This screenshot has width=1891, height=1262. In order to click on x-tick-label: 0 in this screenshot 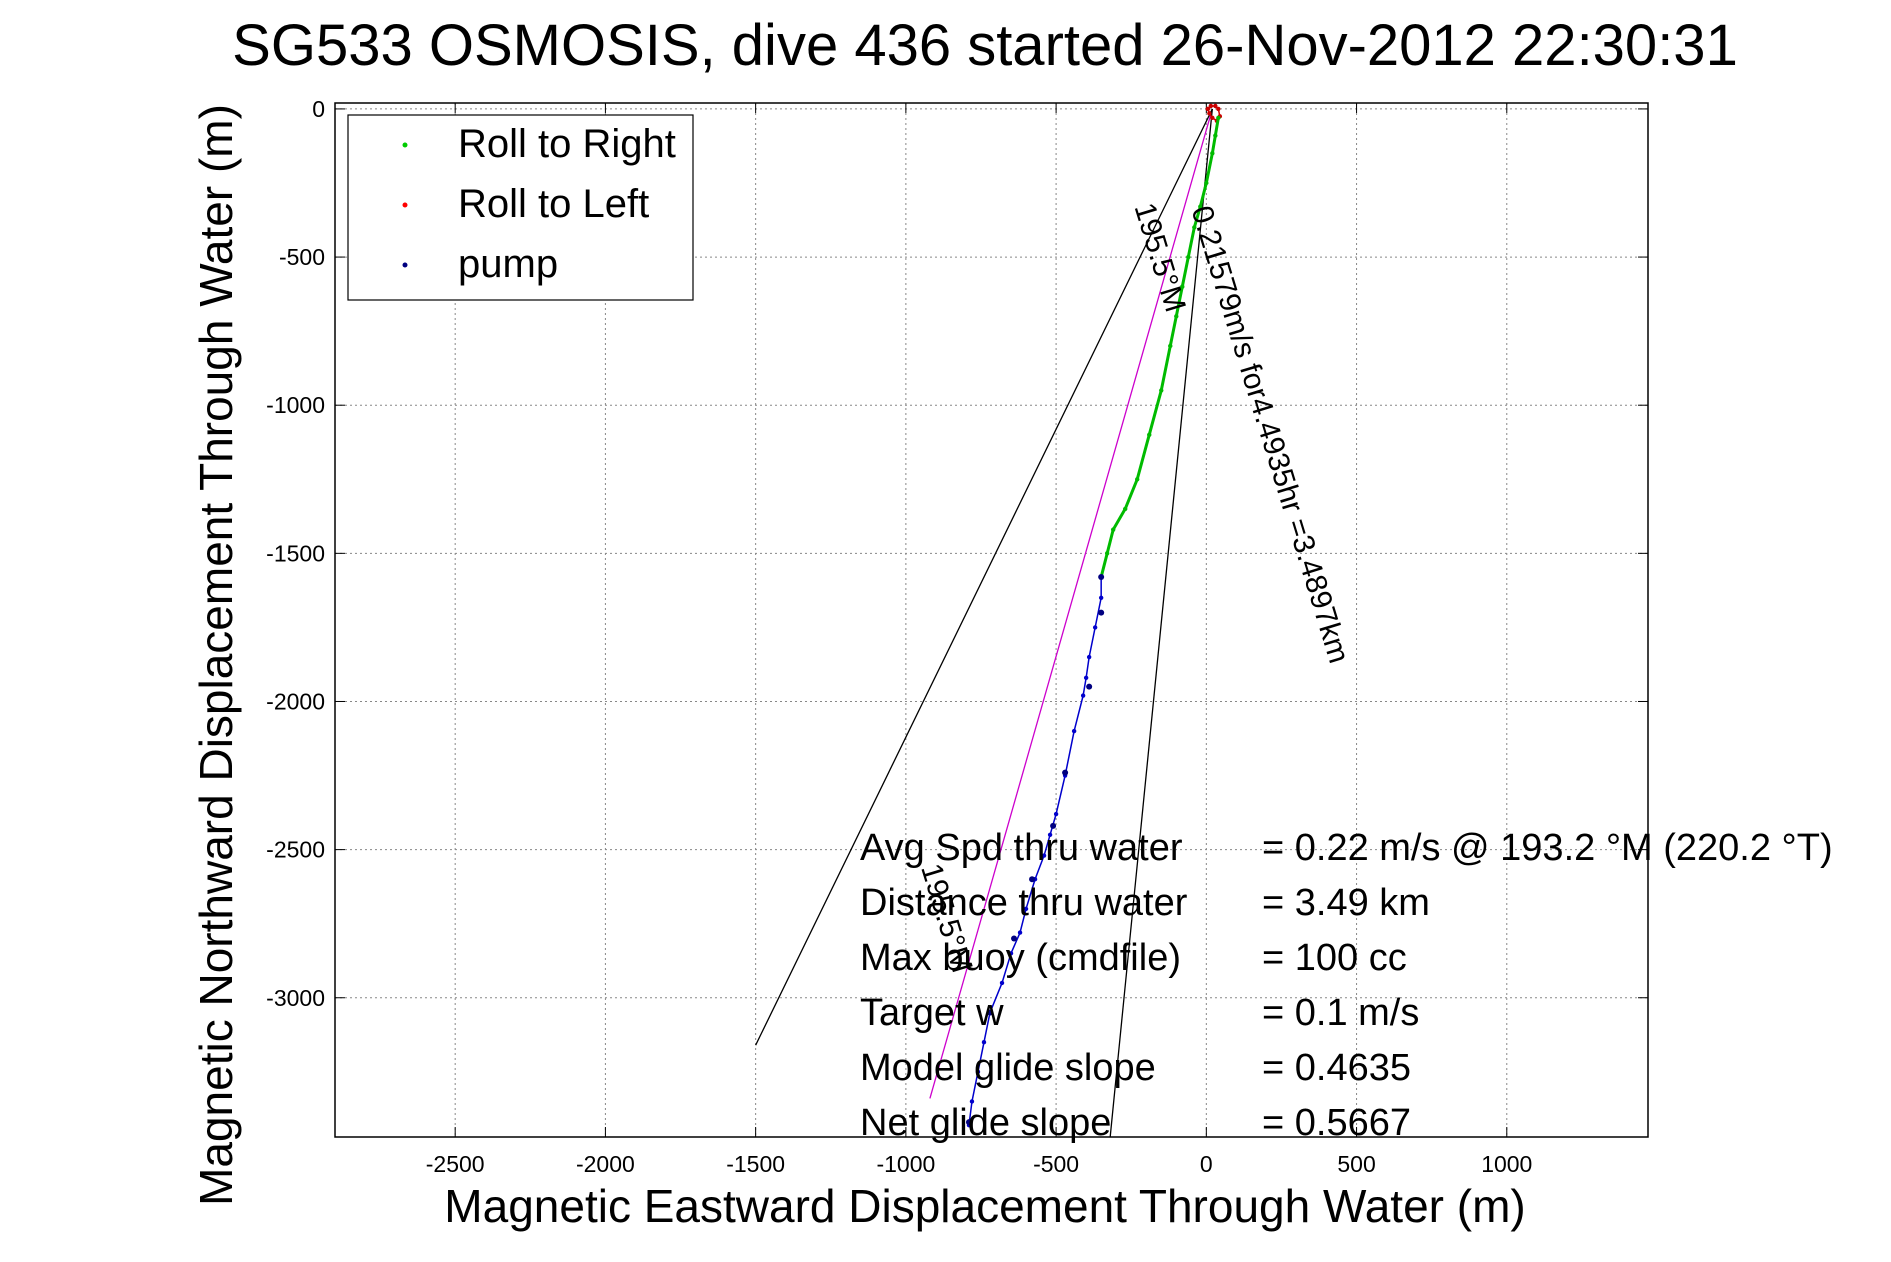, I will do `click(1206, 1164)`.